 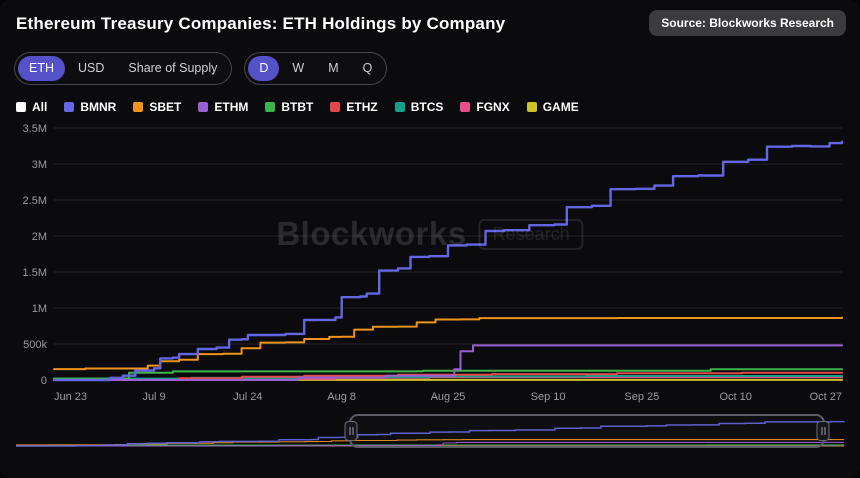 What do you see at coordinates (39, 237) in the screenshot?
I see `y-tick-label: 2M` at bounding box center [39, 237].